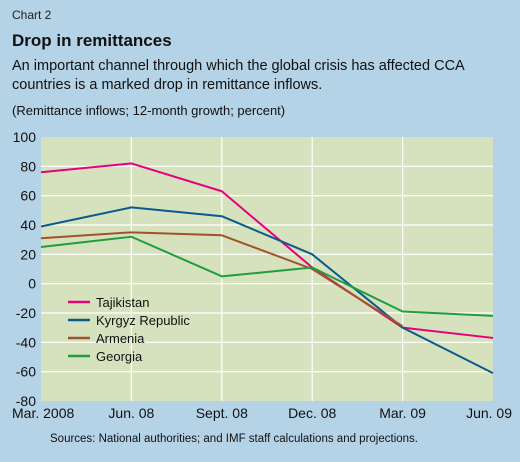  I want to click on y-axis-ticks: 100 80 60 40 20 0 -20 -40 -60 -80, so click(25, 269).